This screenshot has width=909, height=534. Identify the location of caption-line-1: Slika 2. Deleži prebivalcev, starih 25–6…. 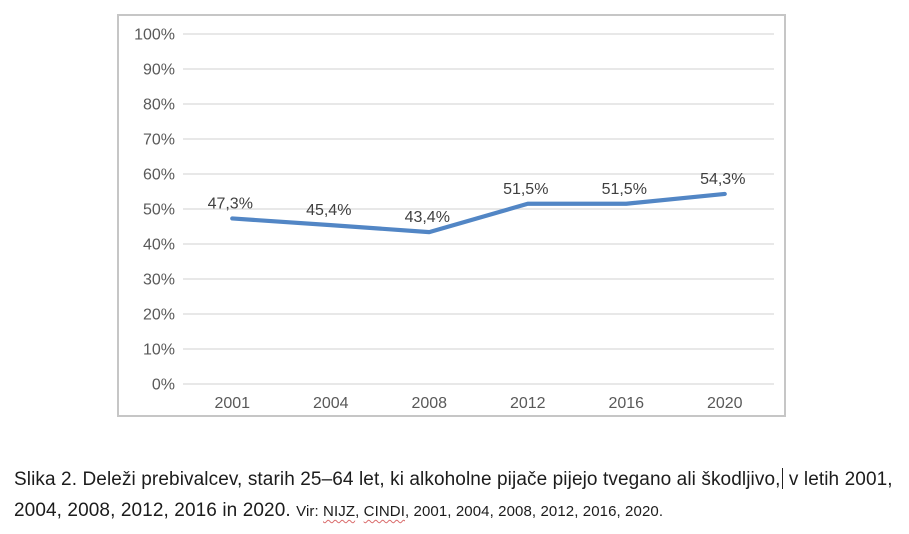
(458, 479).